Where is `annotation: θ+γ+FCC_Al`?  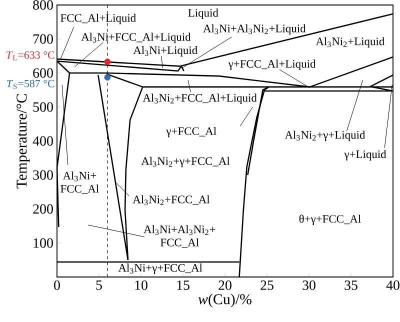 annotation: θ+γ+FCC_Al is located at coordinates (330, 220).